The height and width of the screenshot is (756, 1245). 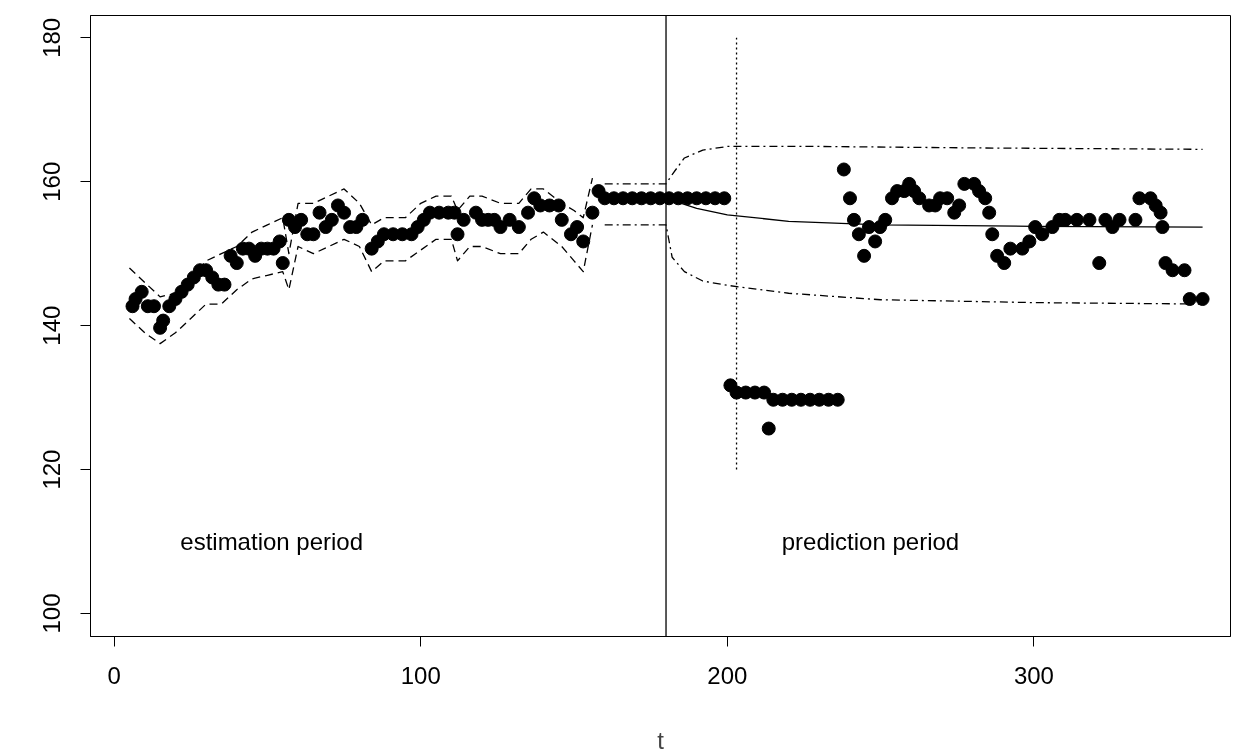 What do you see at coordinates (1033, 675) in the screenshot?
I see `x-tick-label: 300` at bounding box center [1033, 675].